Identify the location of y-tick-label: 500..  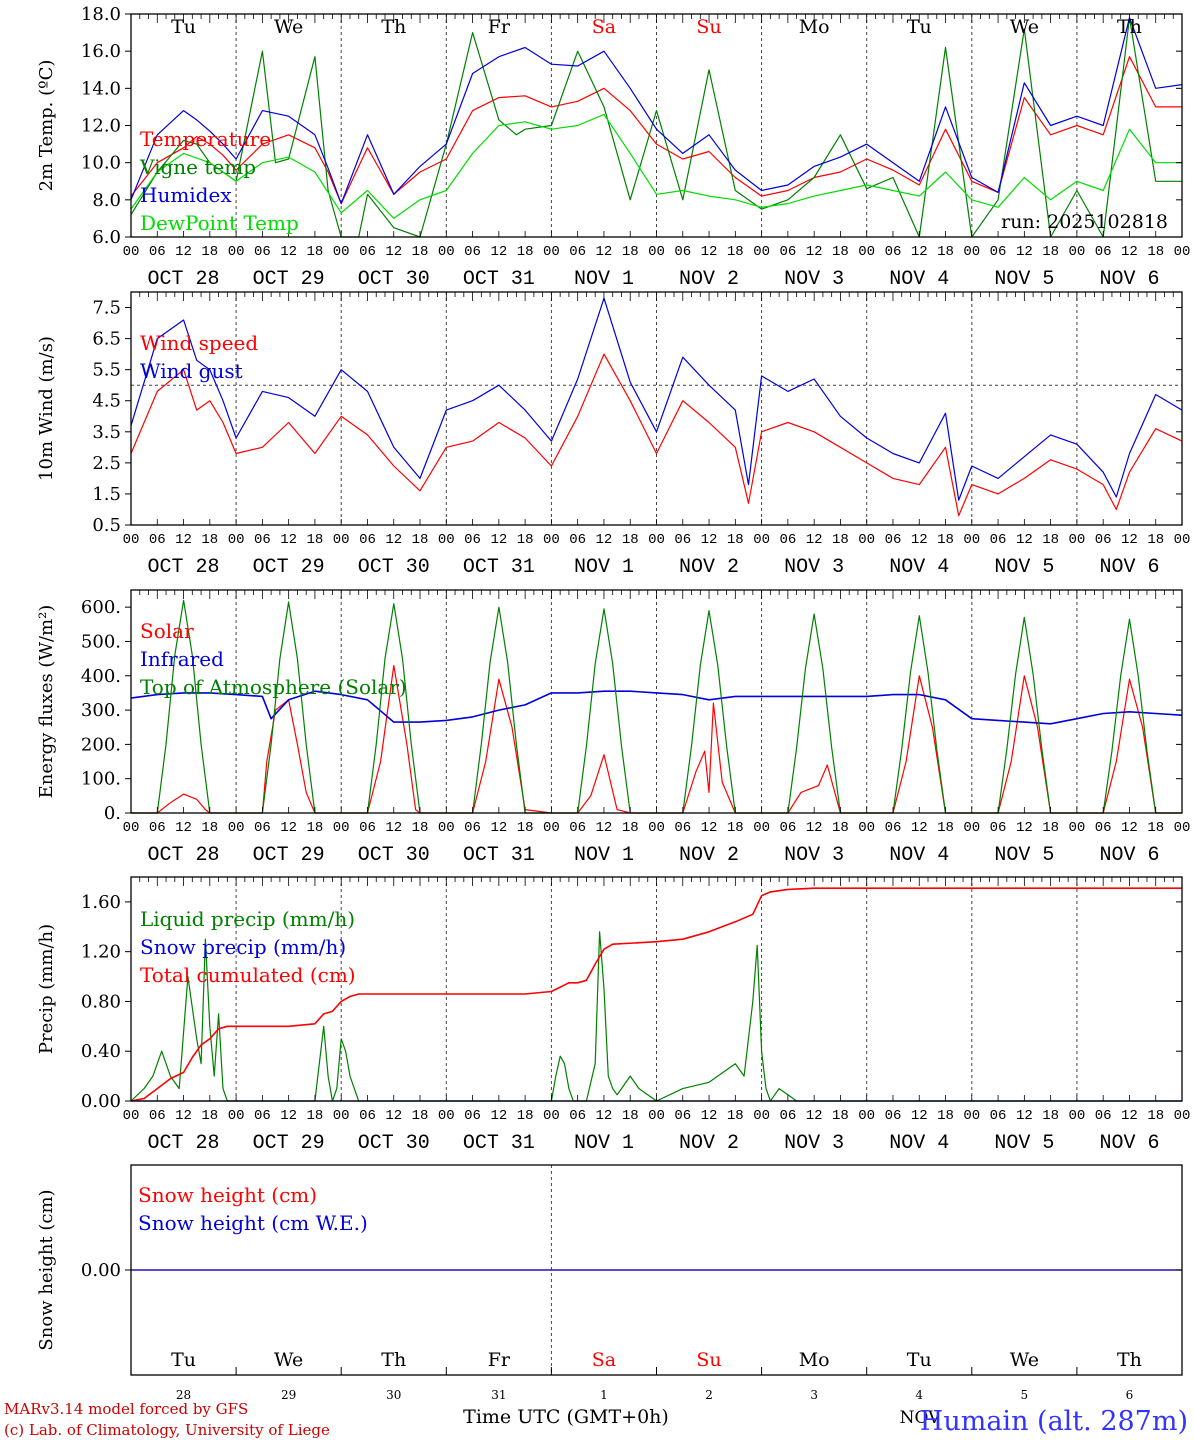
(101, 641).